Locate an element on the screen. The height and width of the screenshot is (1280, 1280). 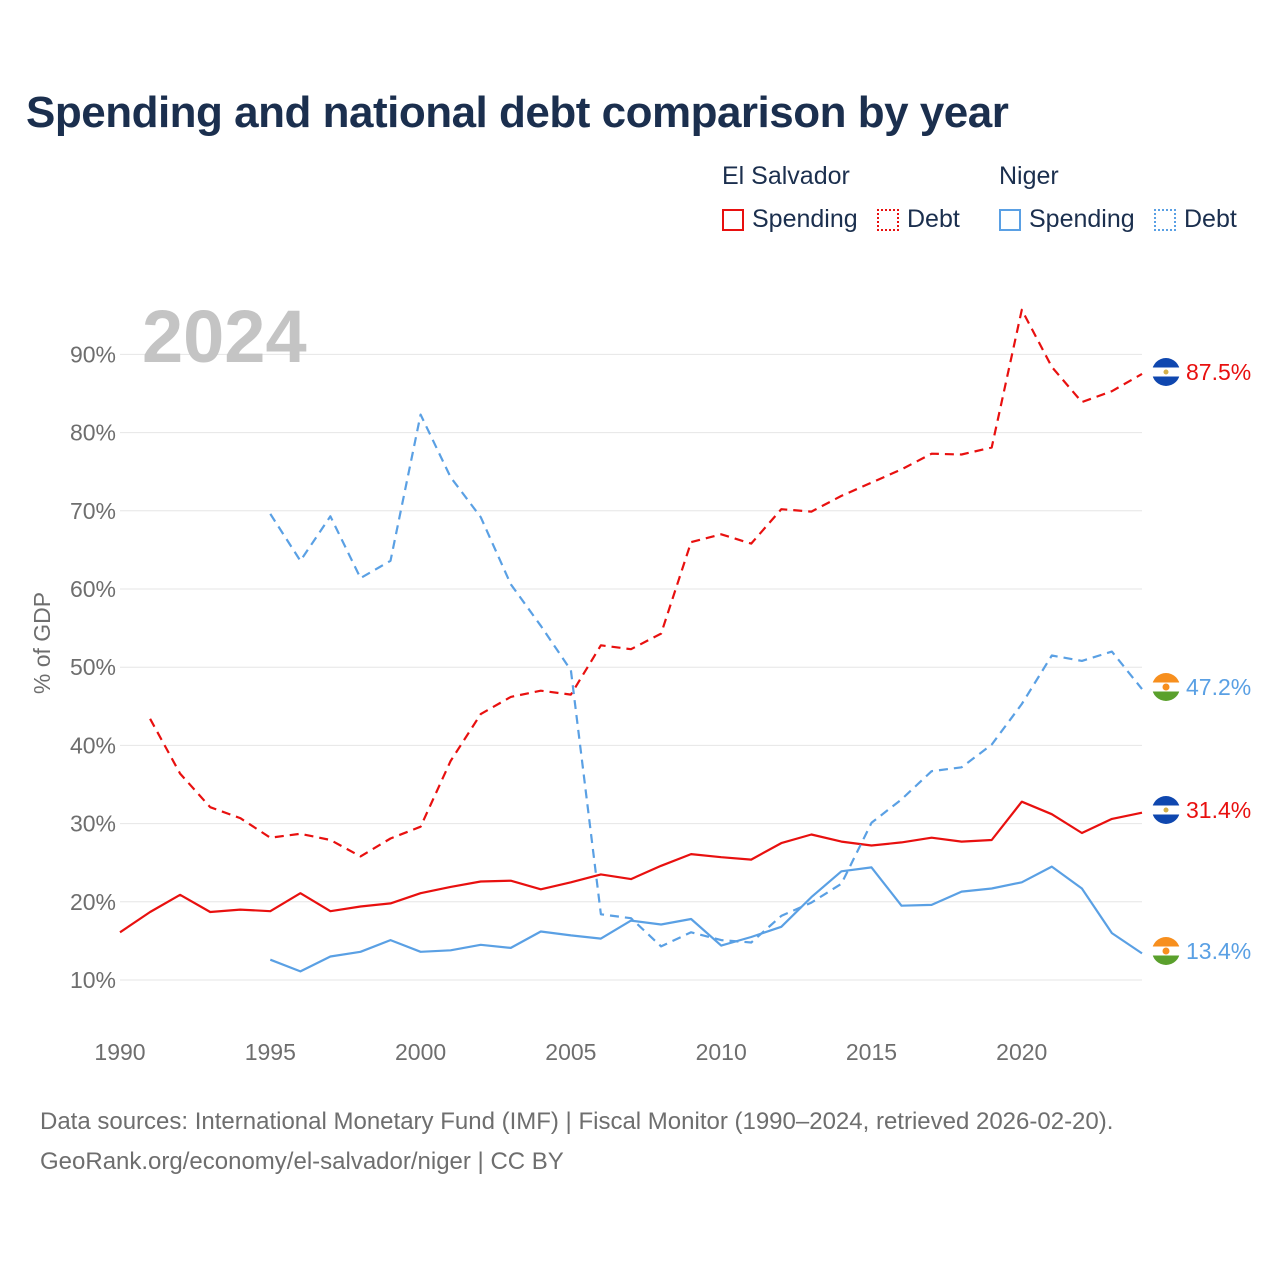
end-label-el-salvador-debt: 87.5% is located at coordinates (1218, 372).